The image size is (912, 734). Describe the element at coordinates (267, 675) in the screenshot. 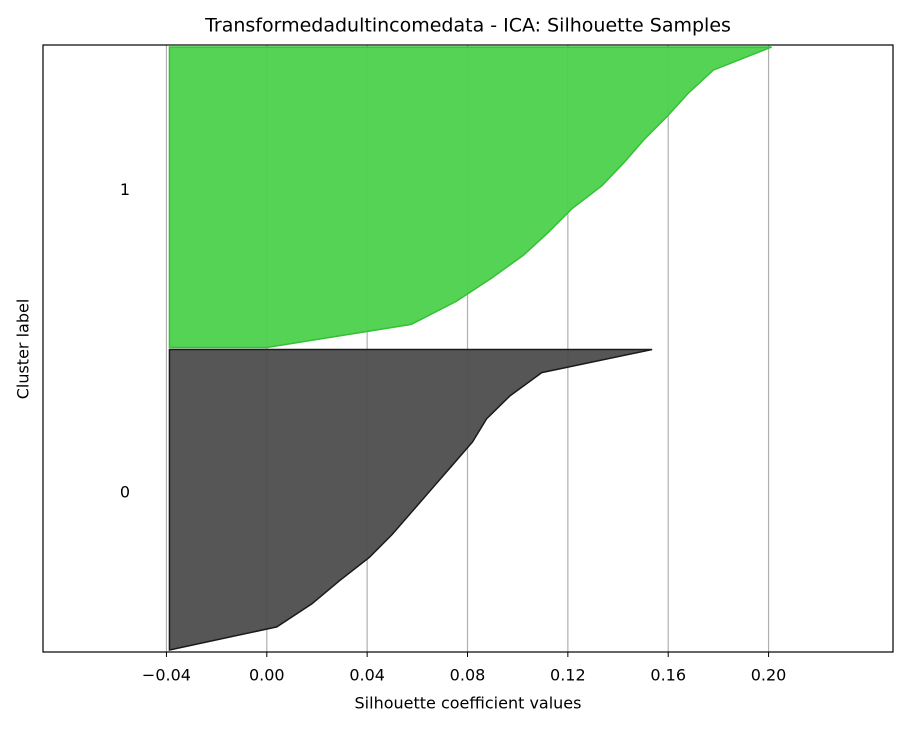

I see `x-tick-label: 0.00` at that location.